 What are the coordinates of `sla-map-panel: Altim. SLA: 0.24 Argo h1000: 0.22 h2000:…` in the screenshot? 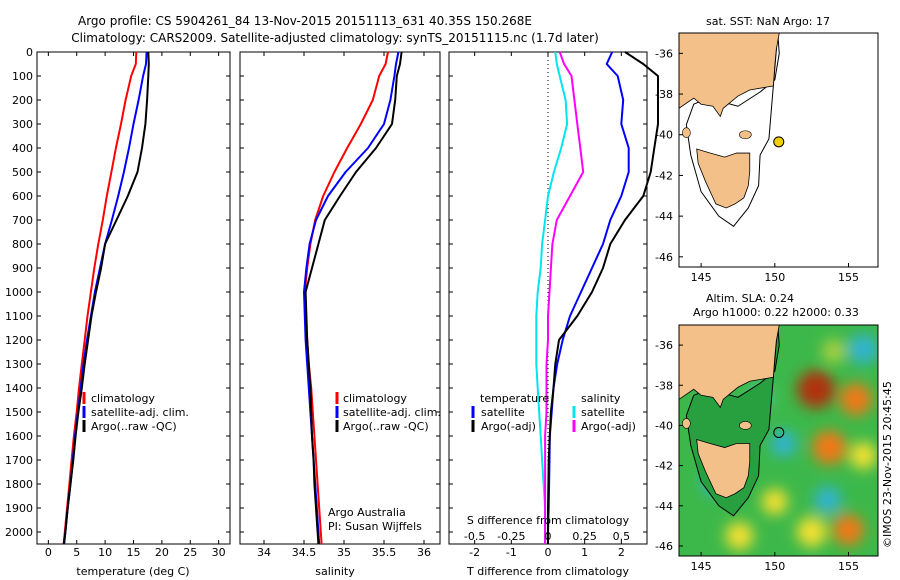 It's located at (774, 432).